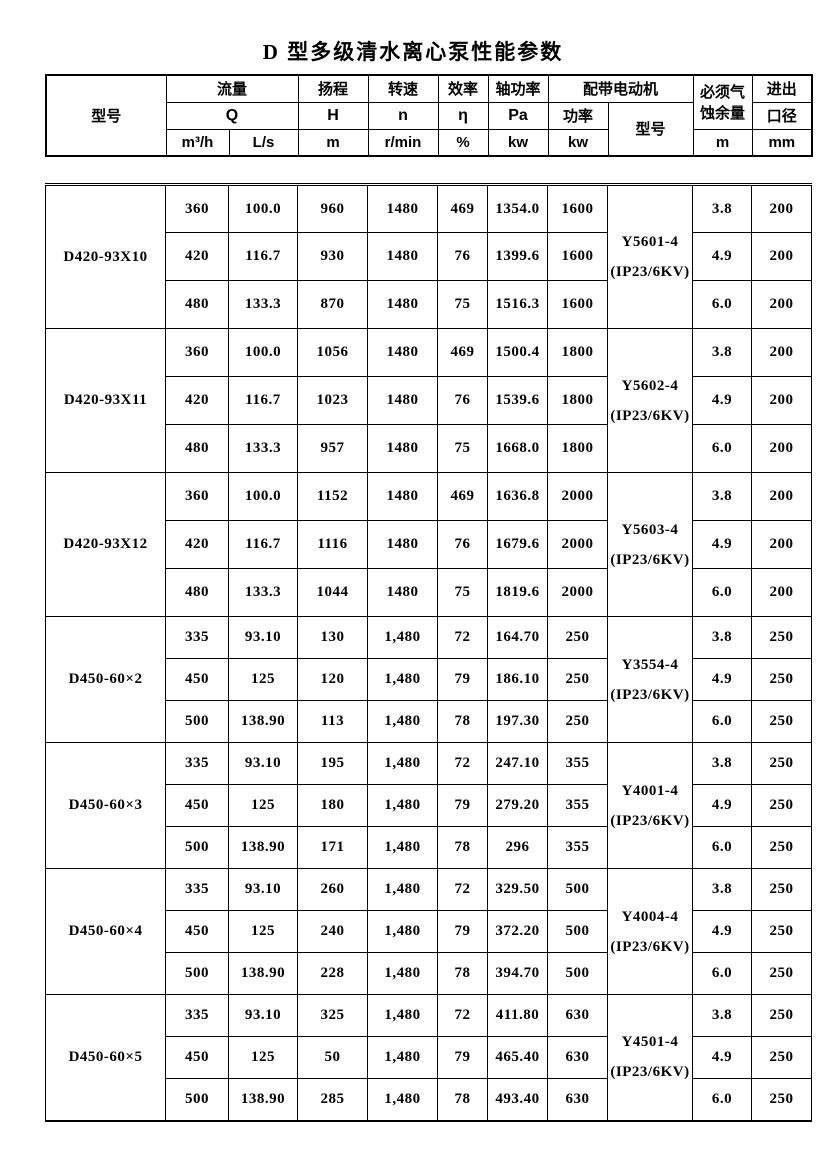 The image size is (826, 1165). I want to click on cell-head: 1116, so click(332, 544).